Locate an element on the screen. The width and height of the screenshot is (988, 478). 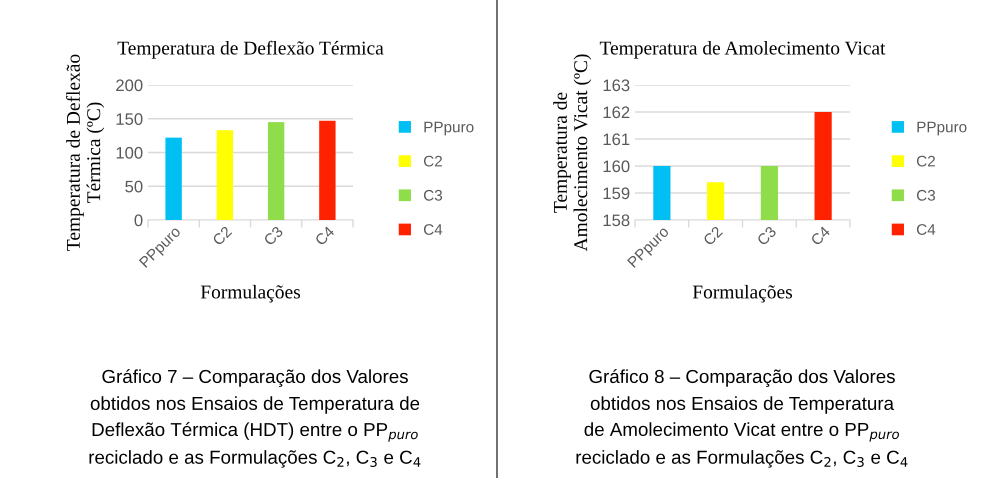
y-tick-label: 161 is located at coordinates (617, 139).